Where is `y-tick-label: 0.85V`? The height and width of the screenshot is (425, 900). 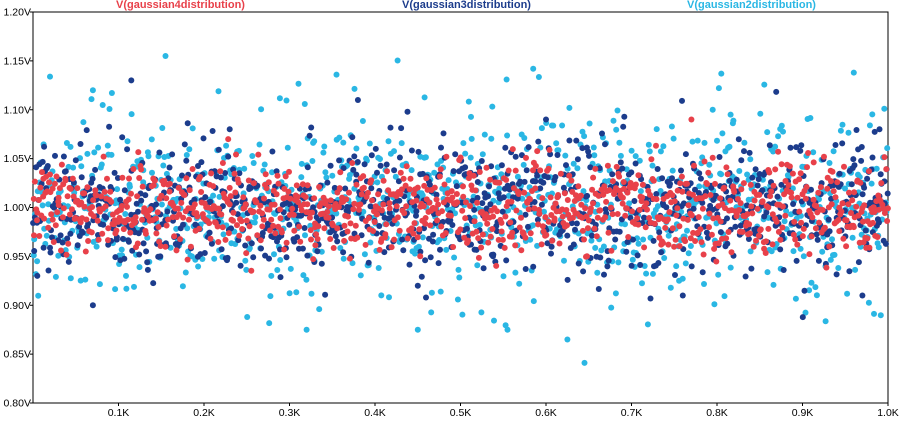
y-tick-label: 0.85V is located at coordinates (17, 355).